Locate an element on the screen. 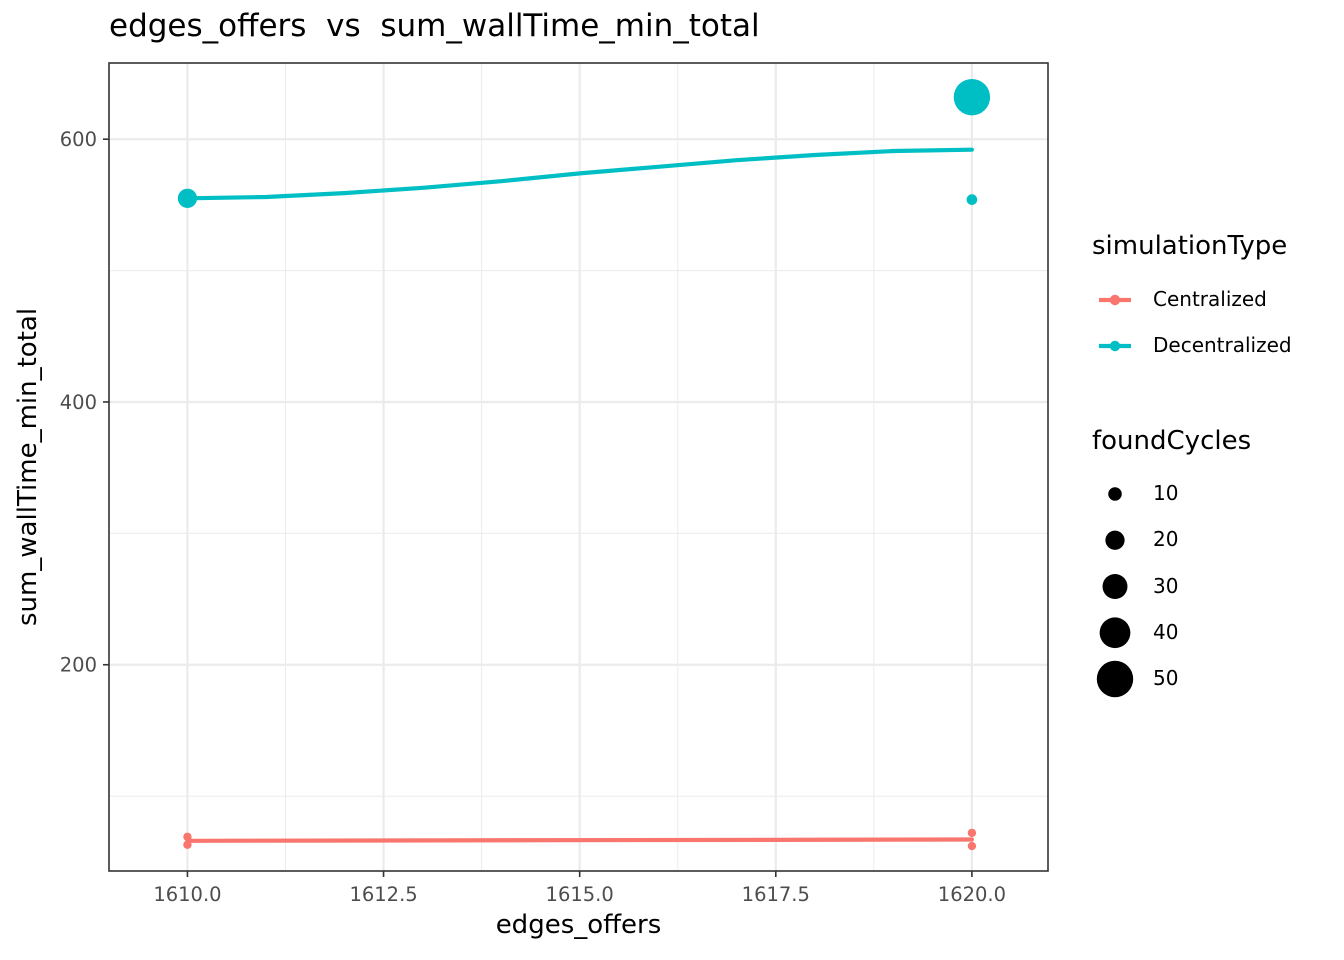 The width and height of the screenshot is (1344, 960). legend-keys is located at coordinates (1115, 496).